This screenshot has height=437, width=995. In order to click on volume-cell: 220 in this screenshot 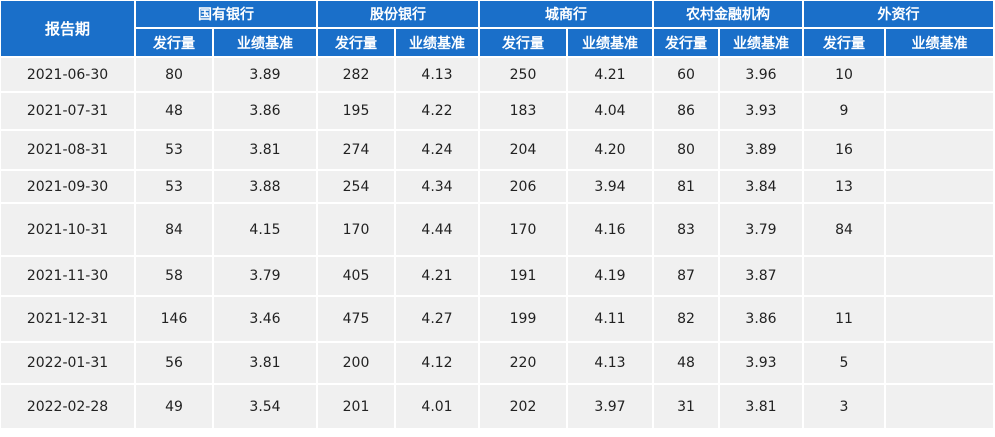, I will do `click(524, 364)`.